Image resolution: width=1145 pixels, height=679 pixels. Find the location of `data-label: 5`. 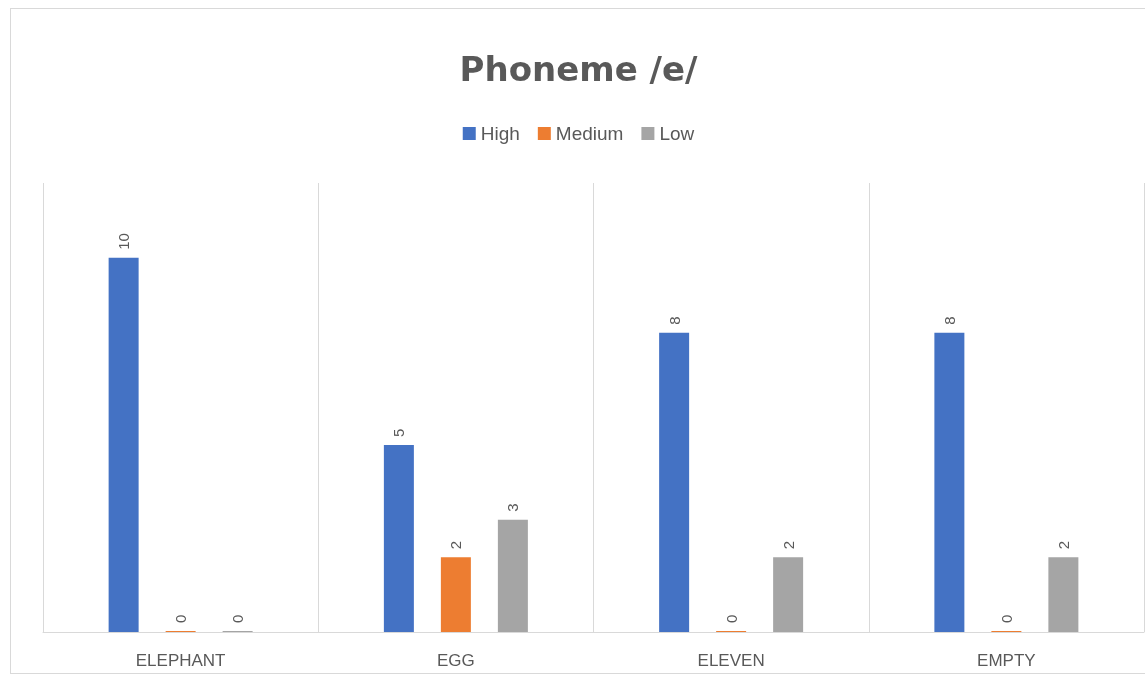

data-label: 5 is located at coordinates (399, 432).